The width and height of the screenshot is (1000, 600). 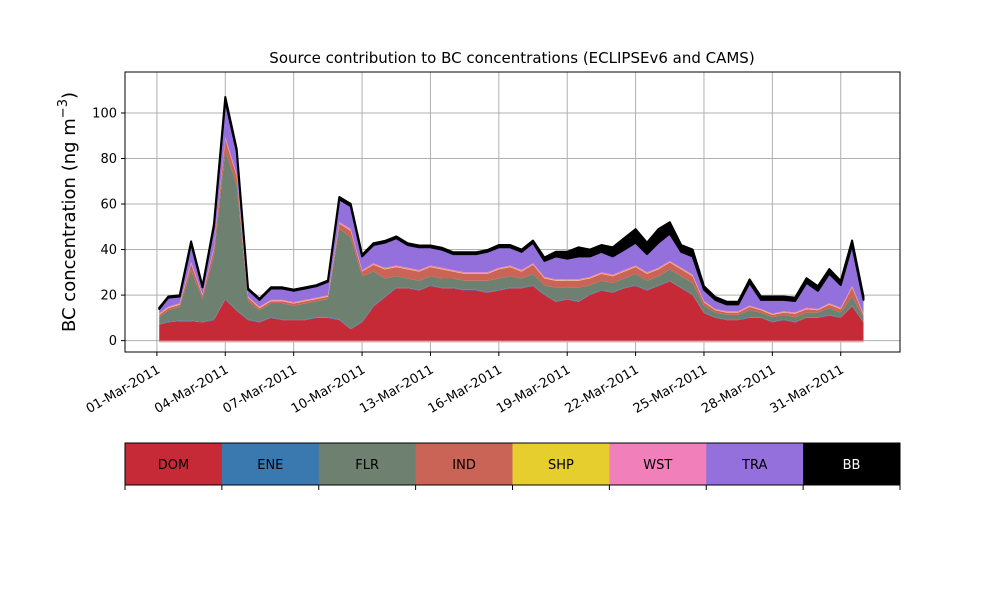 What do you see at coordinates (108, 205) in the screenshot?
I see `y-tick-label: 60` at bounding box center [108, 205].